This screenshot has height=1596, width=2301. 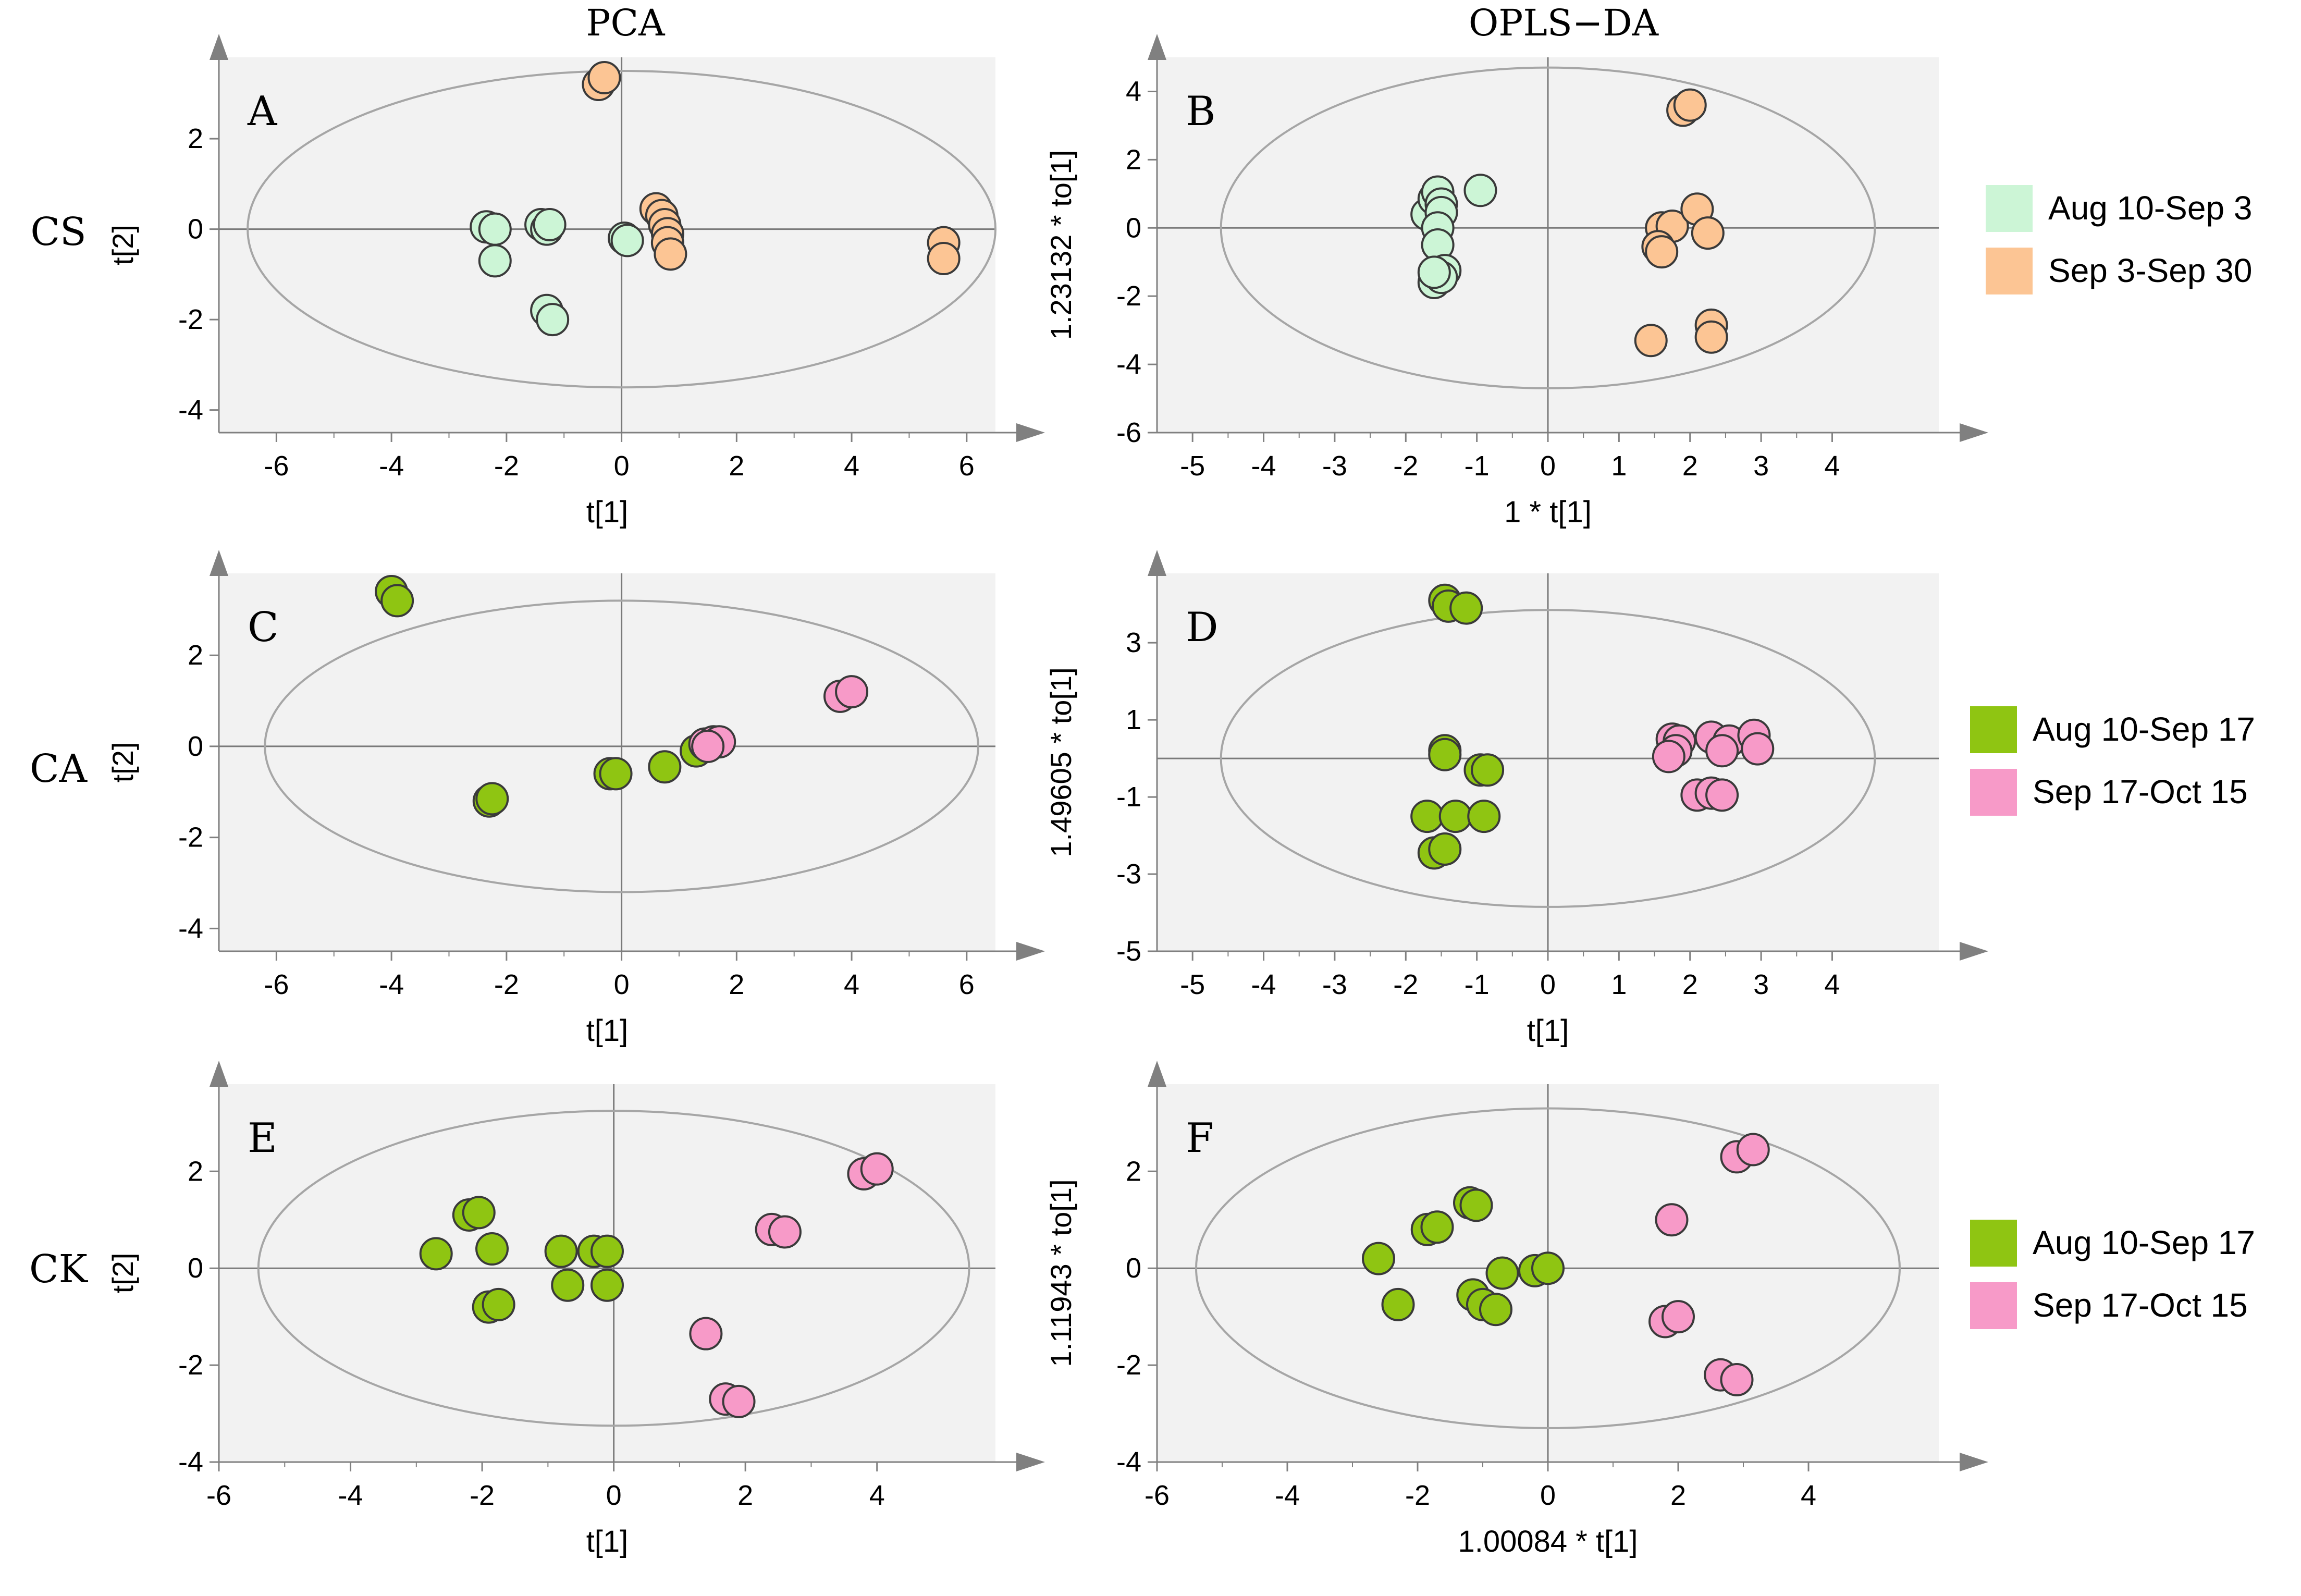 What do you see at coordinates (1133, 91) in the screenshot?
I see `y-tick-label: 4` at bounding box center [1133, 91].